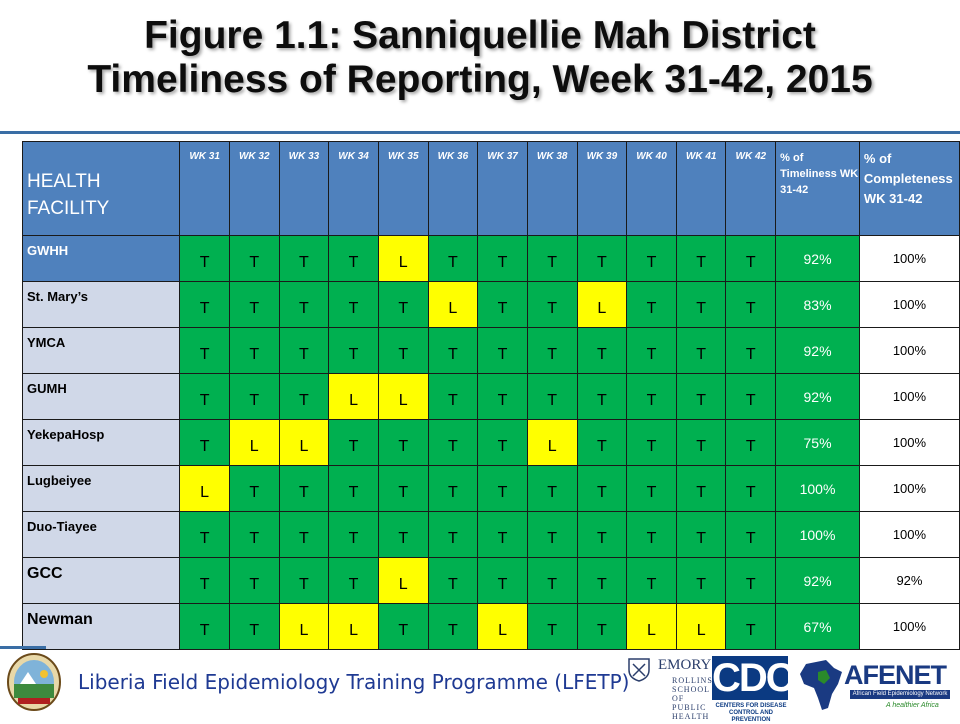 The width and height of the screenshot is (960, 724). What do you see at coordinates (817, 188) in the screenshot?
I see `timeliness-column-header: % of Timeliness WK 31-42` at bounding box center [817, 188].